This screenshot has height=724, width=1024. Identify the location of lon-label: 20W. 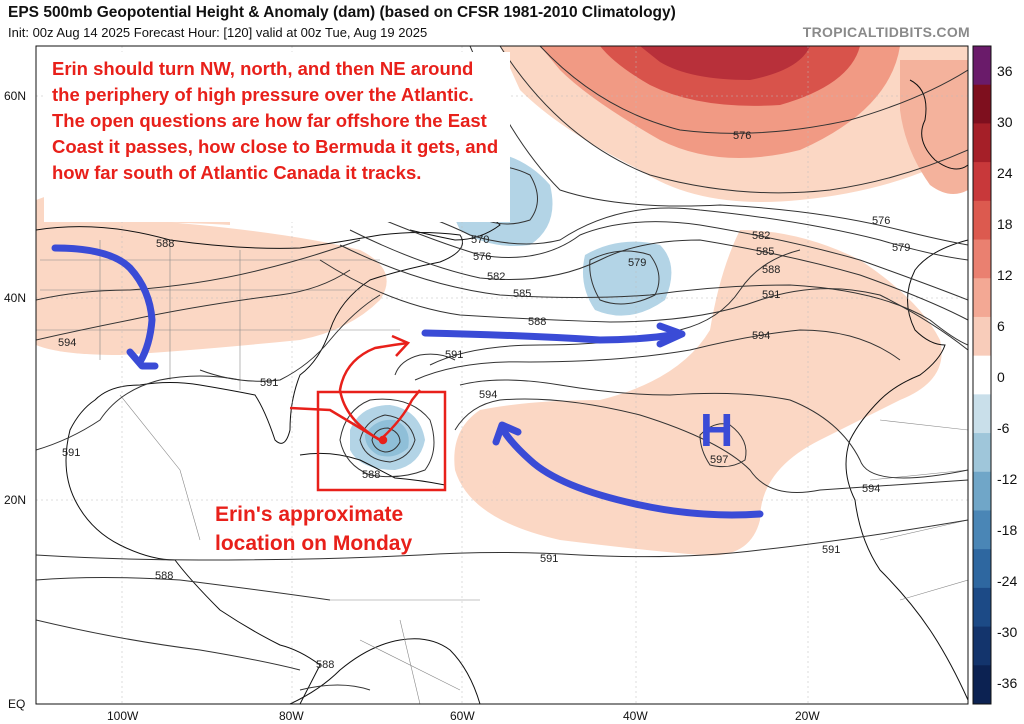
(807, 716).